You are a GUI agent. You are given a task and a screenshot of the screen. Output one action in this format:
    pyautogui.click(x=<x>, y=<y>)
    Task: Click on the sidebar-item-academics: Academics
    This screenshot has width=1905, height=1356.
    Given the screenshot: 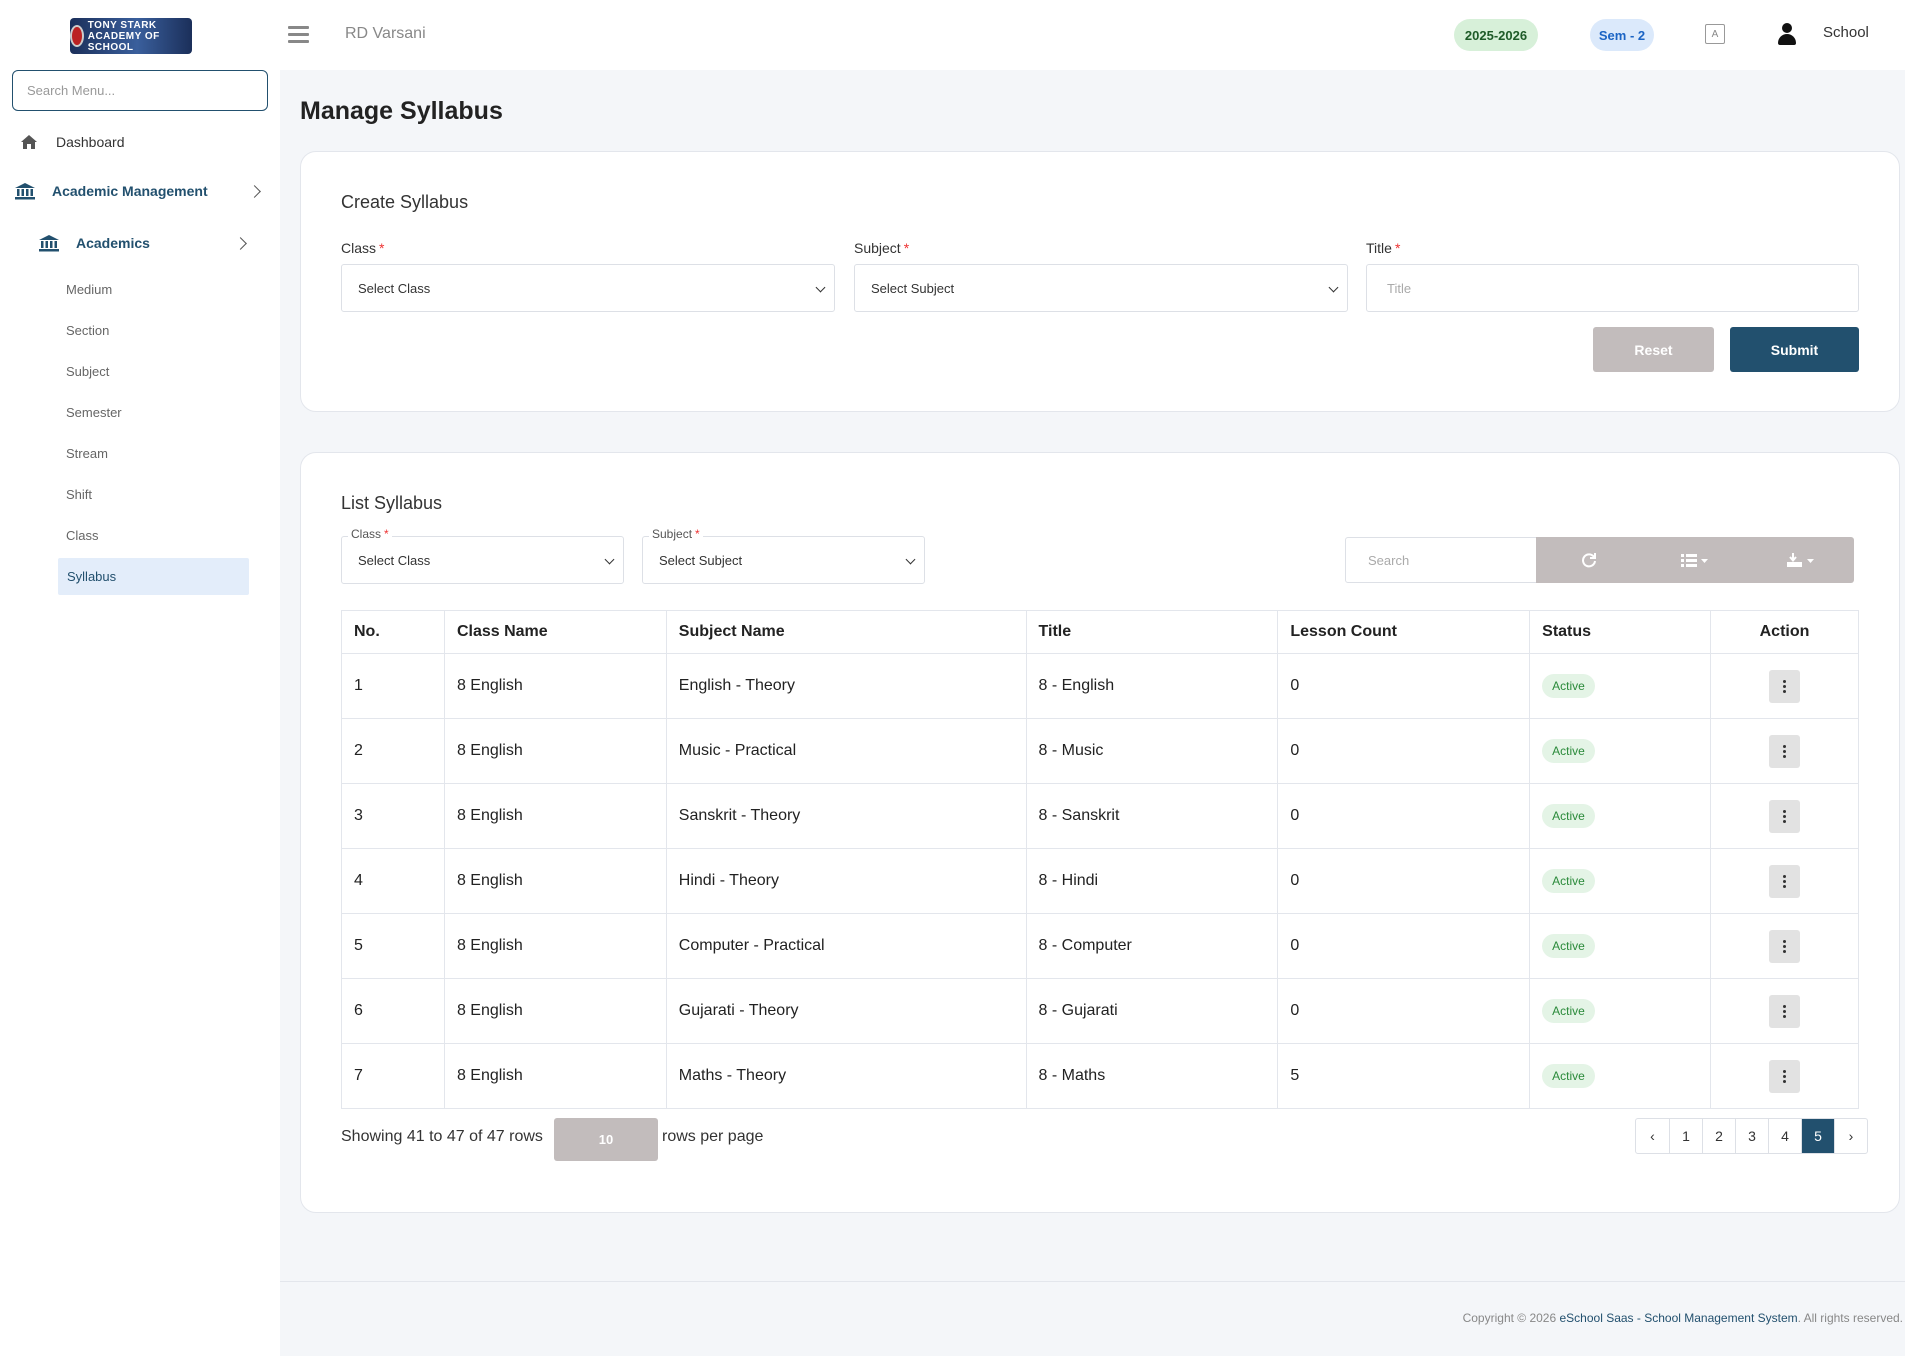 What is the action you would take?
    pyautogui.click(x=94, y=243)
    